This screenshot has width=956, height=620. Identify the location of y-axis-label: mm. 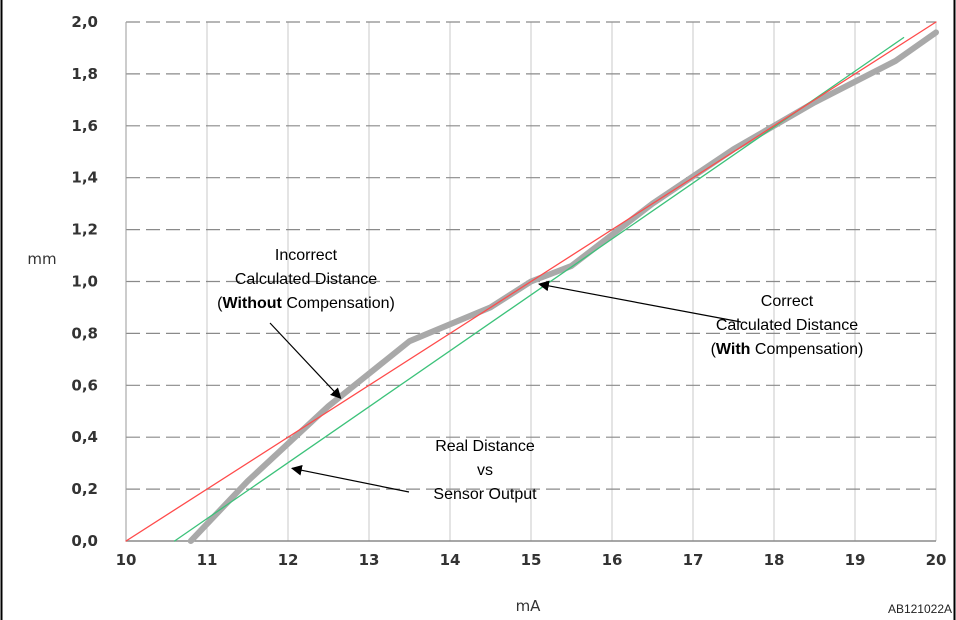
(41, 259).